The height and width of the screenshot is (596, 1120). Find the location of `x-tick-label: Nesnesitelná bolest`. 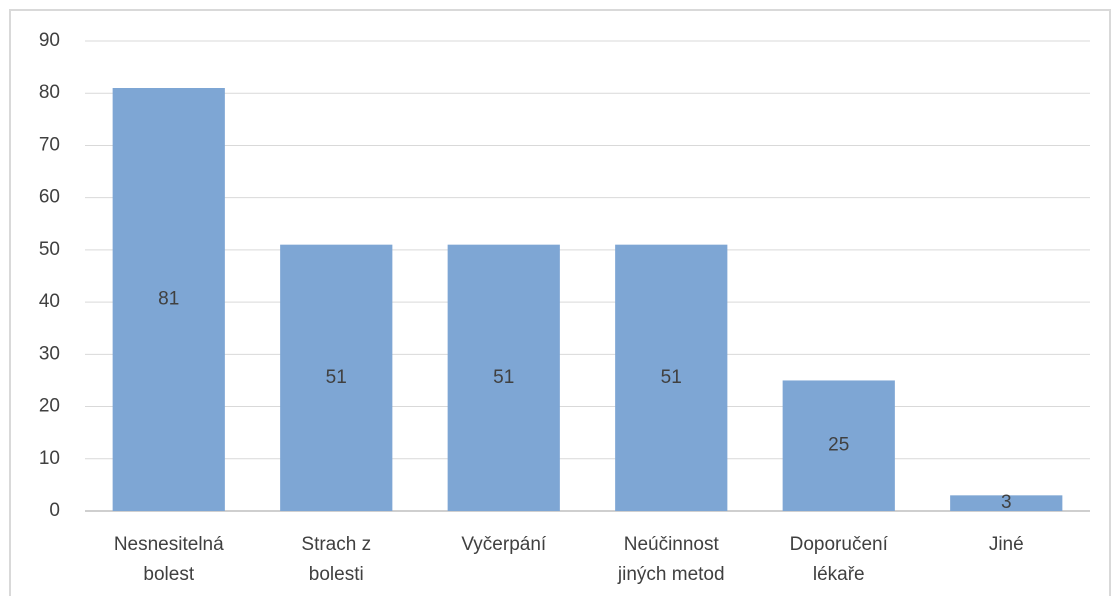

x-tick-label: Nesnesitelná bolest is located at coordinates (168, 559).